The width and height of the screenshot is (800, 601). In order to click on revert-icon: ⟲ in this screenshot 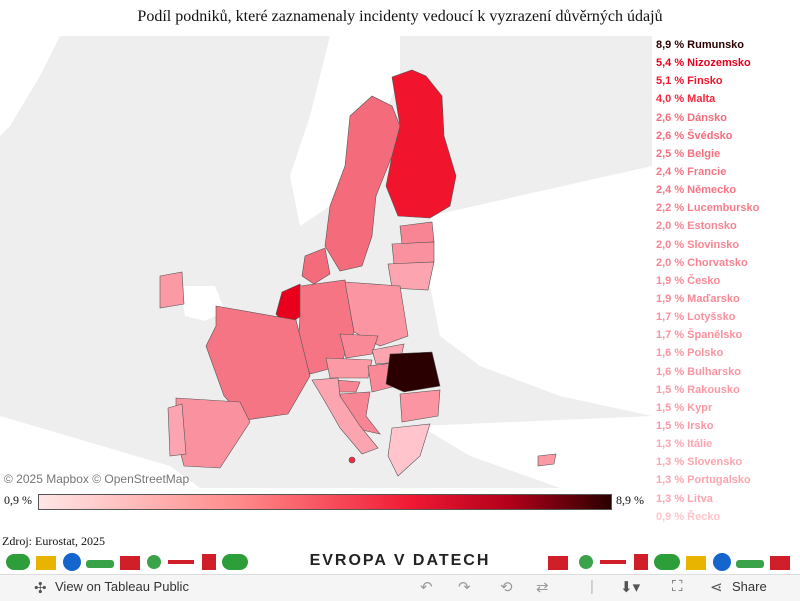, I will do `click(506, 587)`.